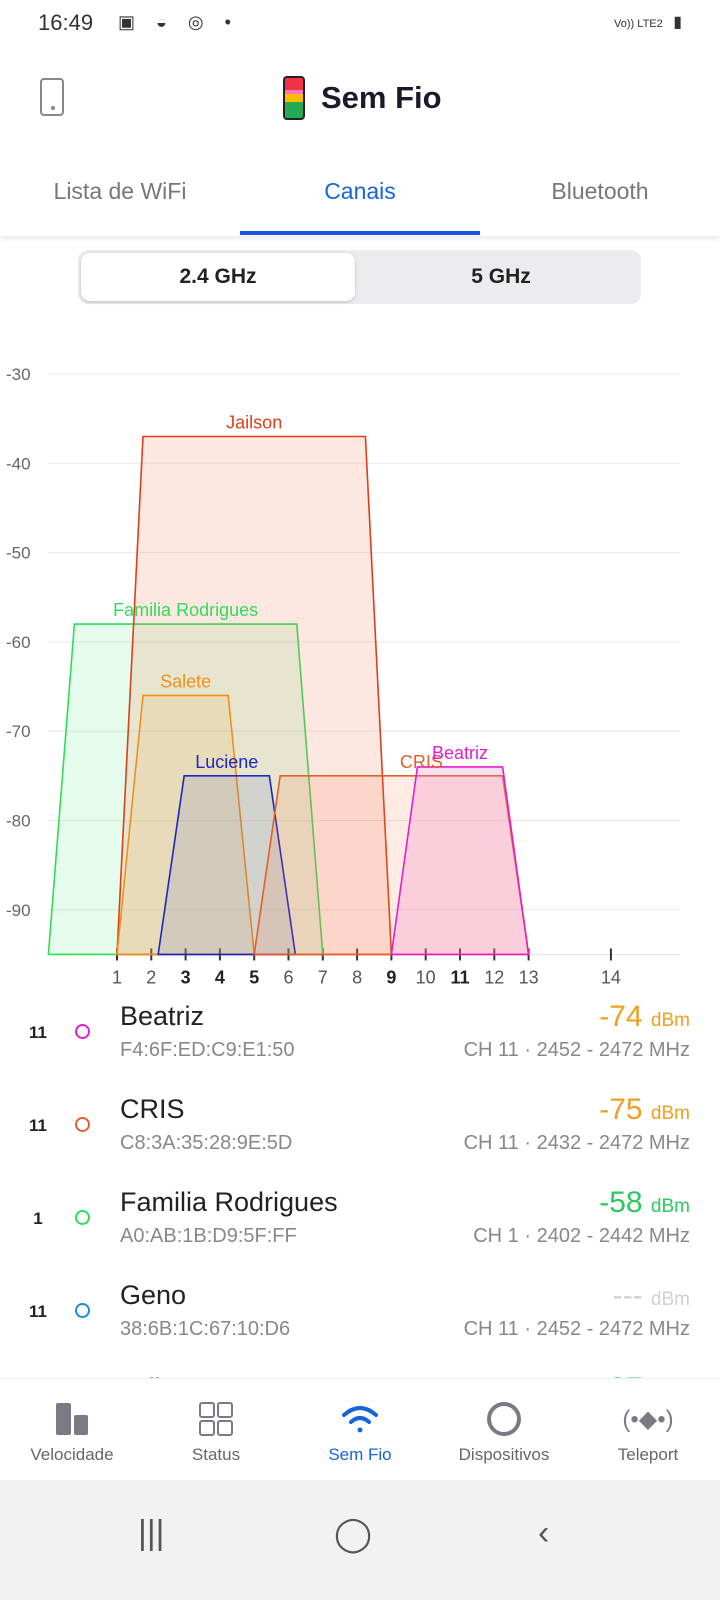 The image size is (720, 1600). Describe the element at coordinates (38, 1218) in the screenshot. I see `channel-number: 1` at that location.